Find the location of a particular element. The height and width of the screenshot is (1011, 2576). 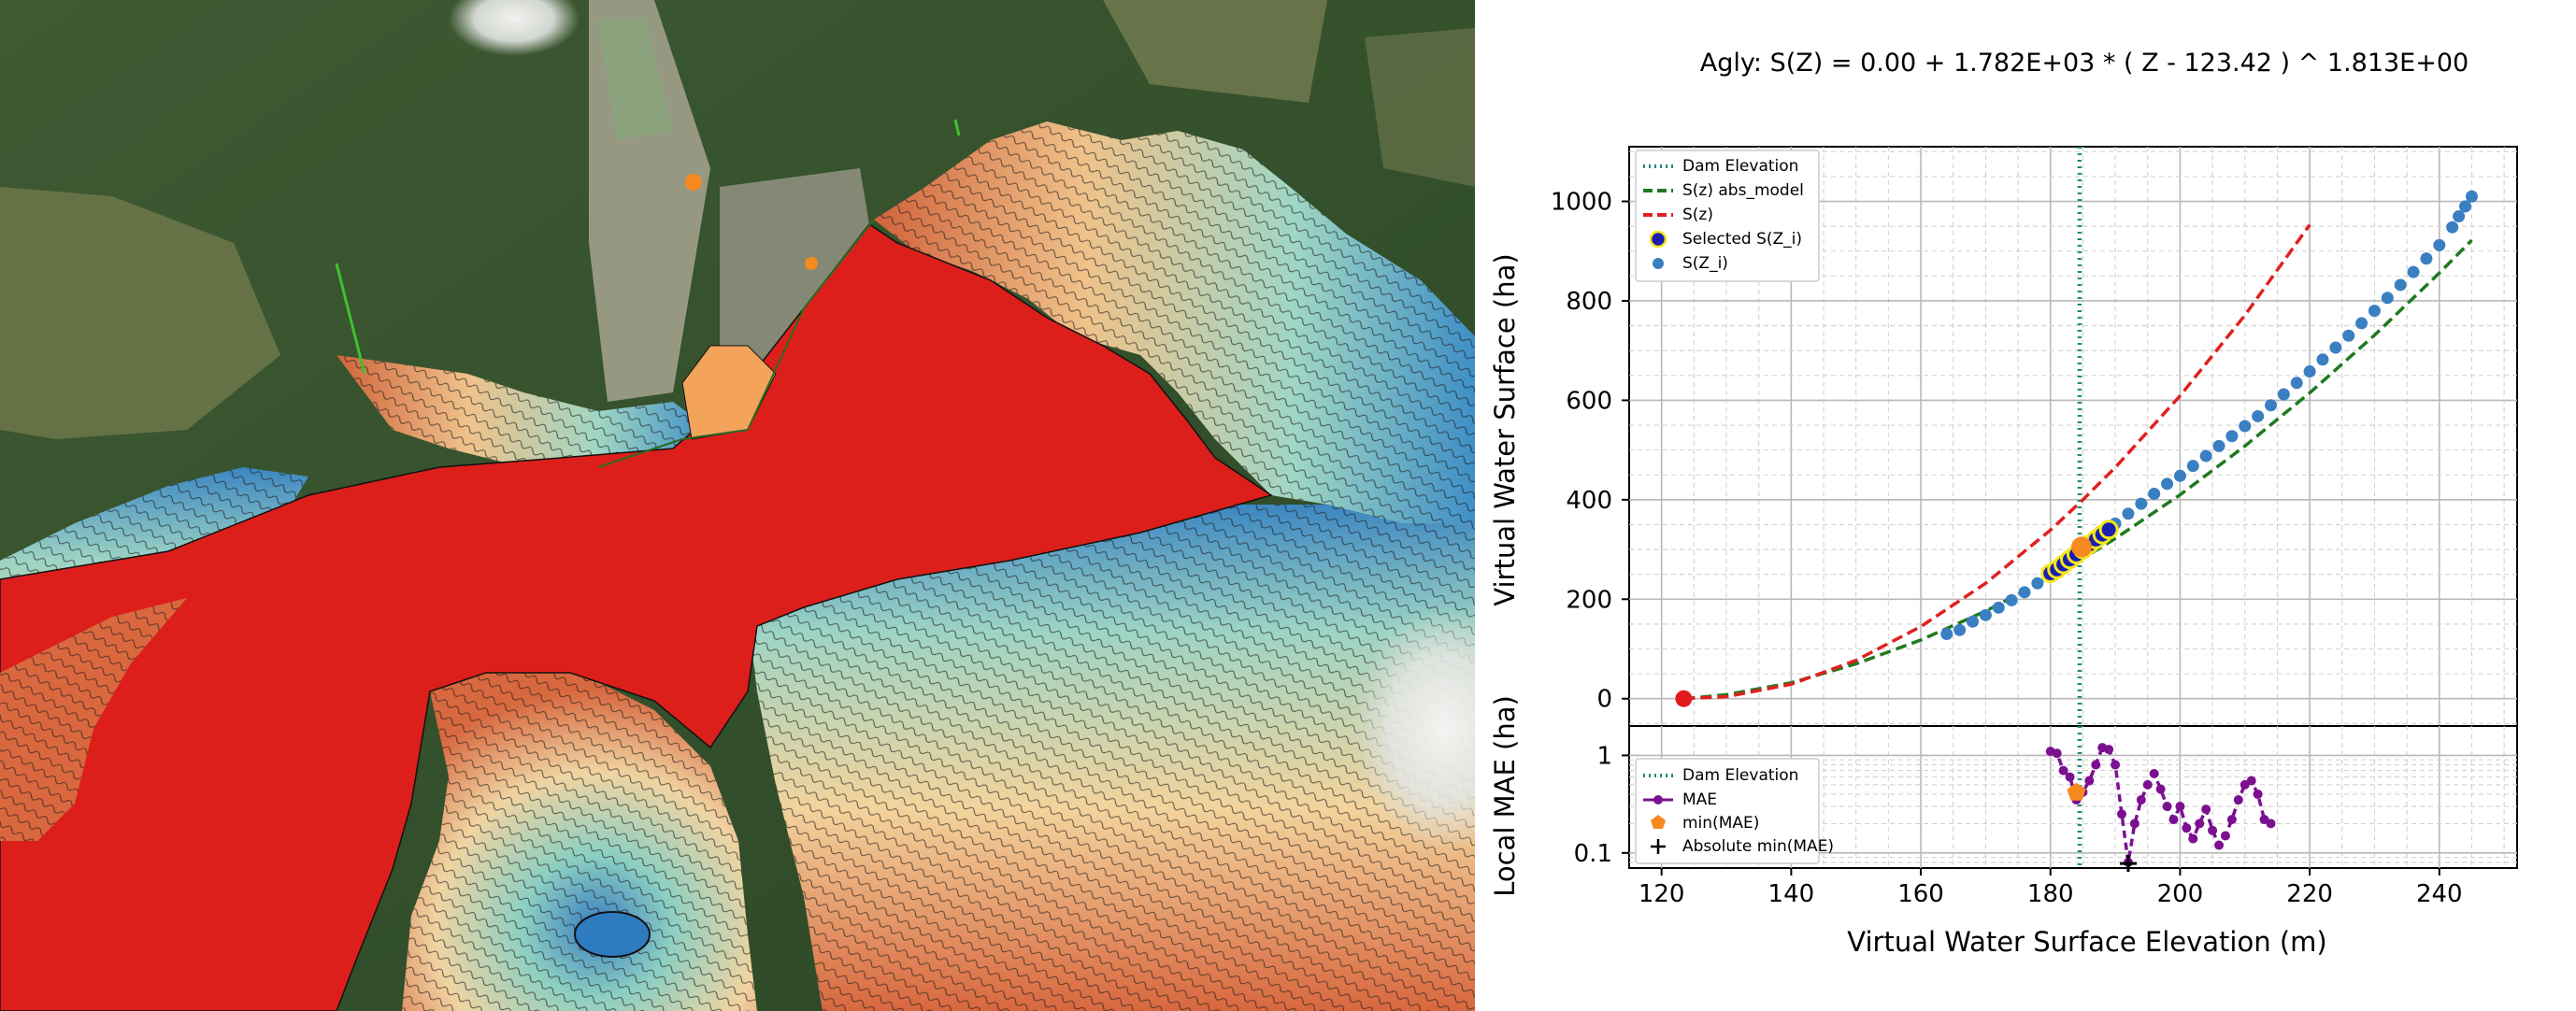

y-tick-label: 1000 is located at coordinates (1581, 203).